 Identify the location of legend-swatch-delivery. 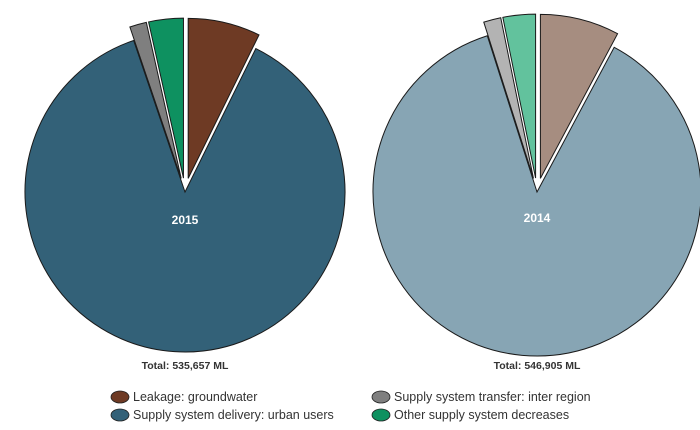
(120, 415).